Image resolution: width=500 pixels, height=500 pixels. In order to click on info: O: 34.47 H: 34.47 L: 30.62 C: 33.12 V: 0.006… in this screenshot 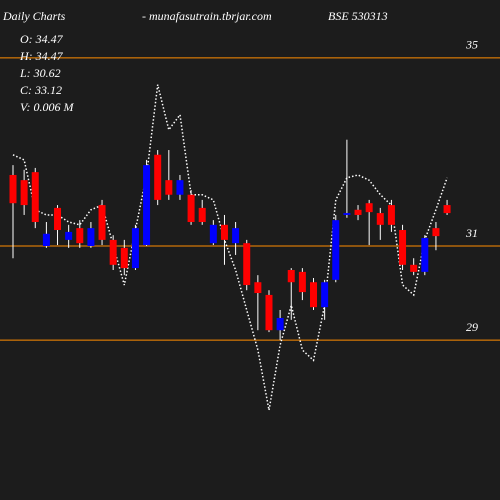, I will do `click(47, 73)`.